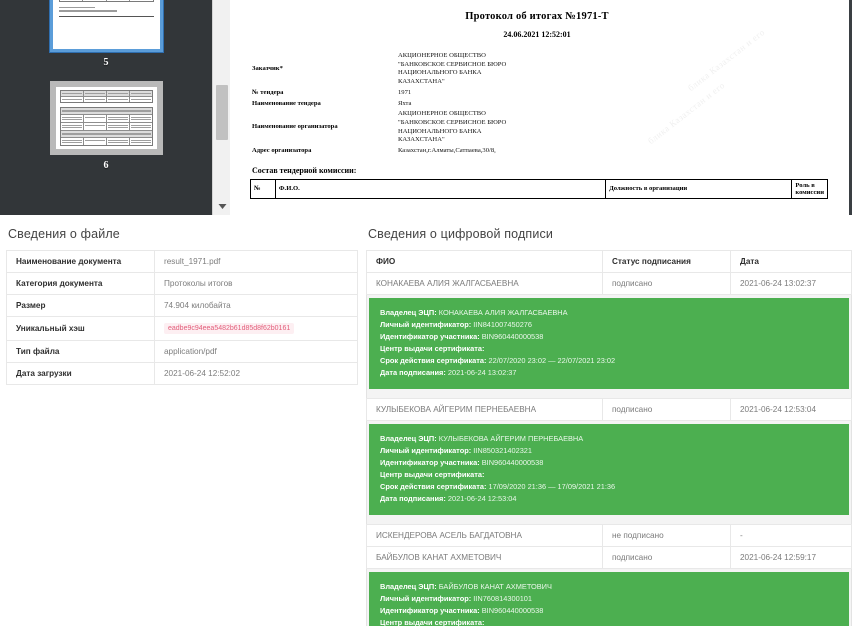 Image resolution: width=852 pixels, height=626 pixels. I want to click on detail-personal-id-label: Личный идентификатор:, so click(426, 450).